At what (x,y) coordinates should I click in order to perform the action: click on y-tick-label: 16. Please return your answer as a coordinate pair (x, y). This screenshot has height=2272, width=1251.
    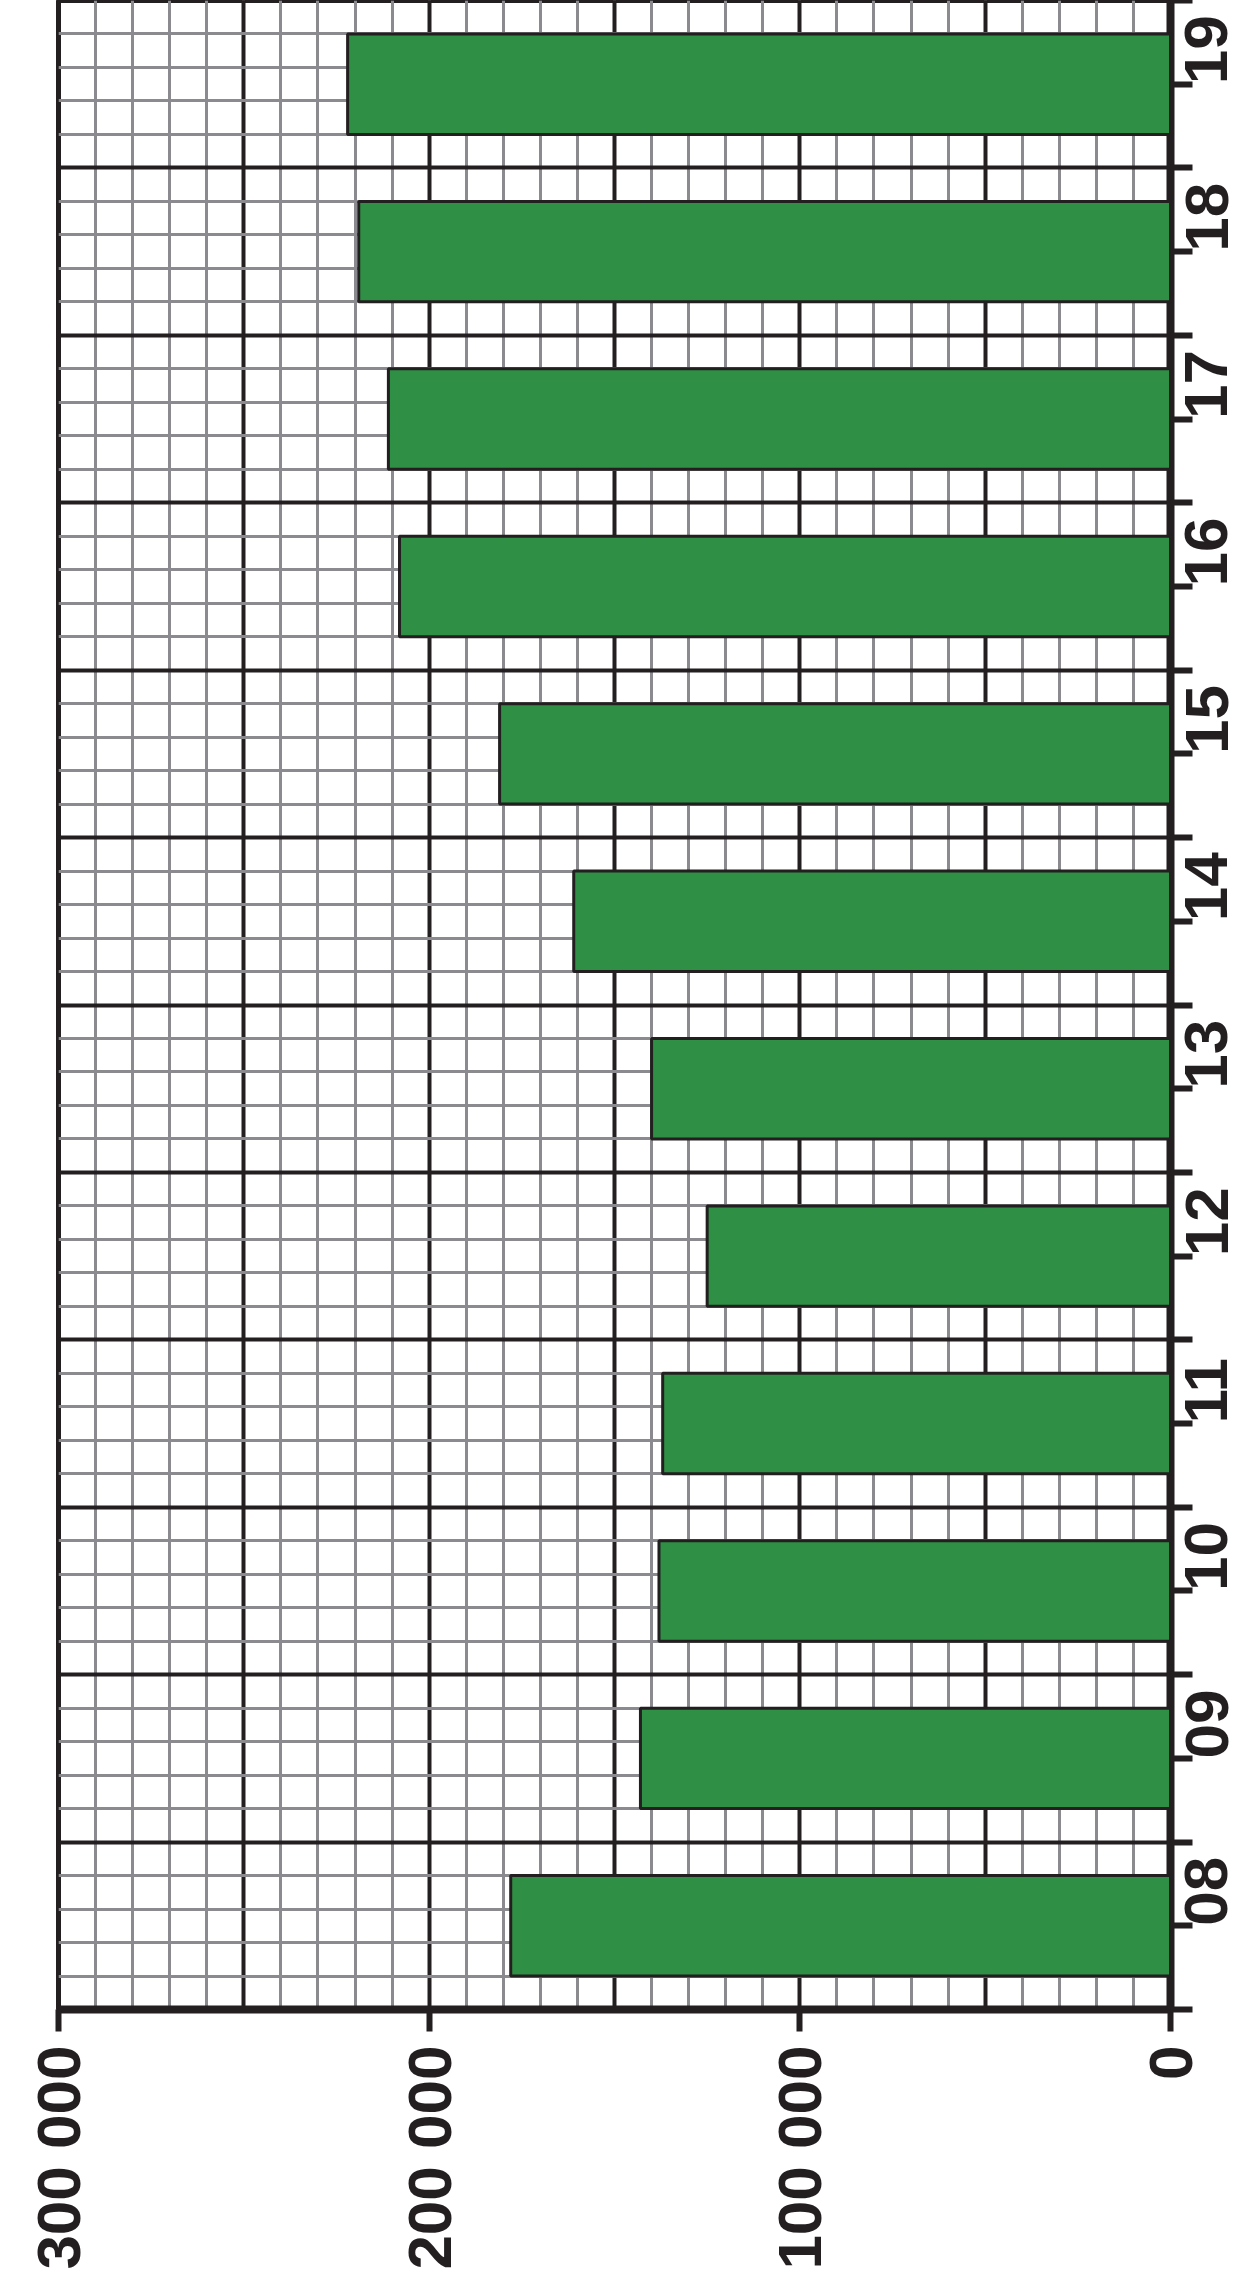
    Looking at the image, I should click on (1206, 552).